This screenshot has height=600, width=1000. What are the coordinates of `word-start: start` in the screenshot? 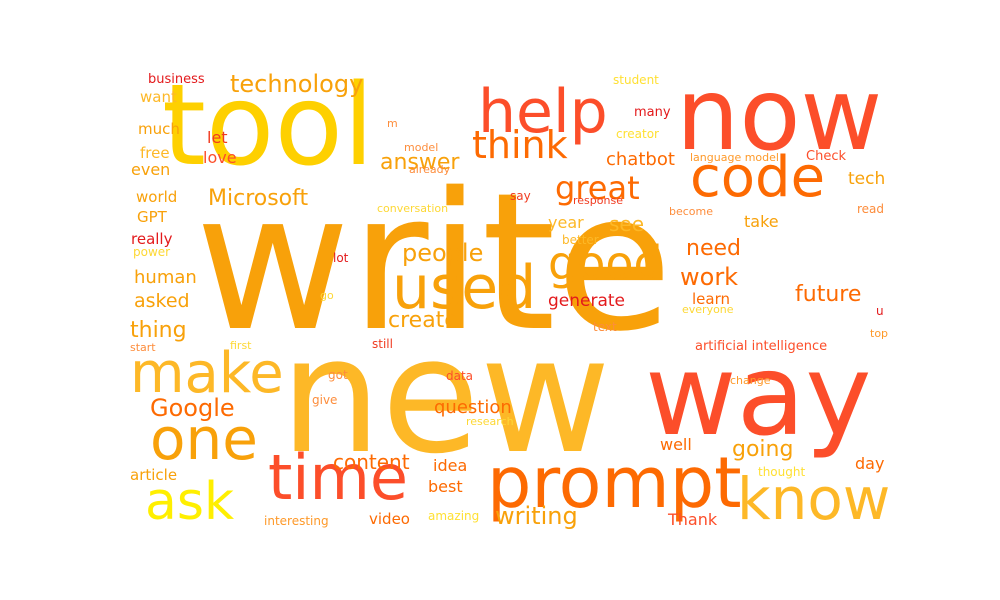 It's located at (143, 347).